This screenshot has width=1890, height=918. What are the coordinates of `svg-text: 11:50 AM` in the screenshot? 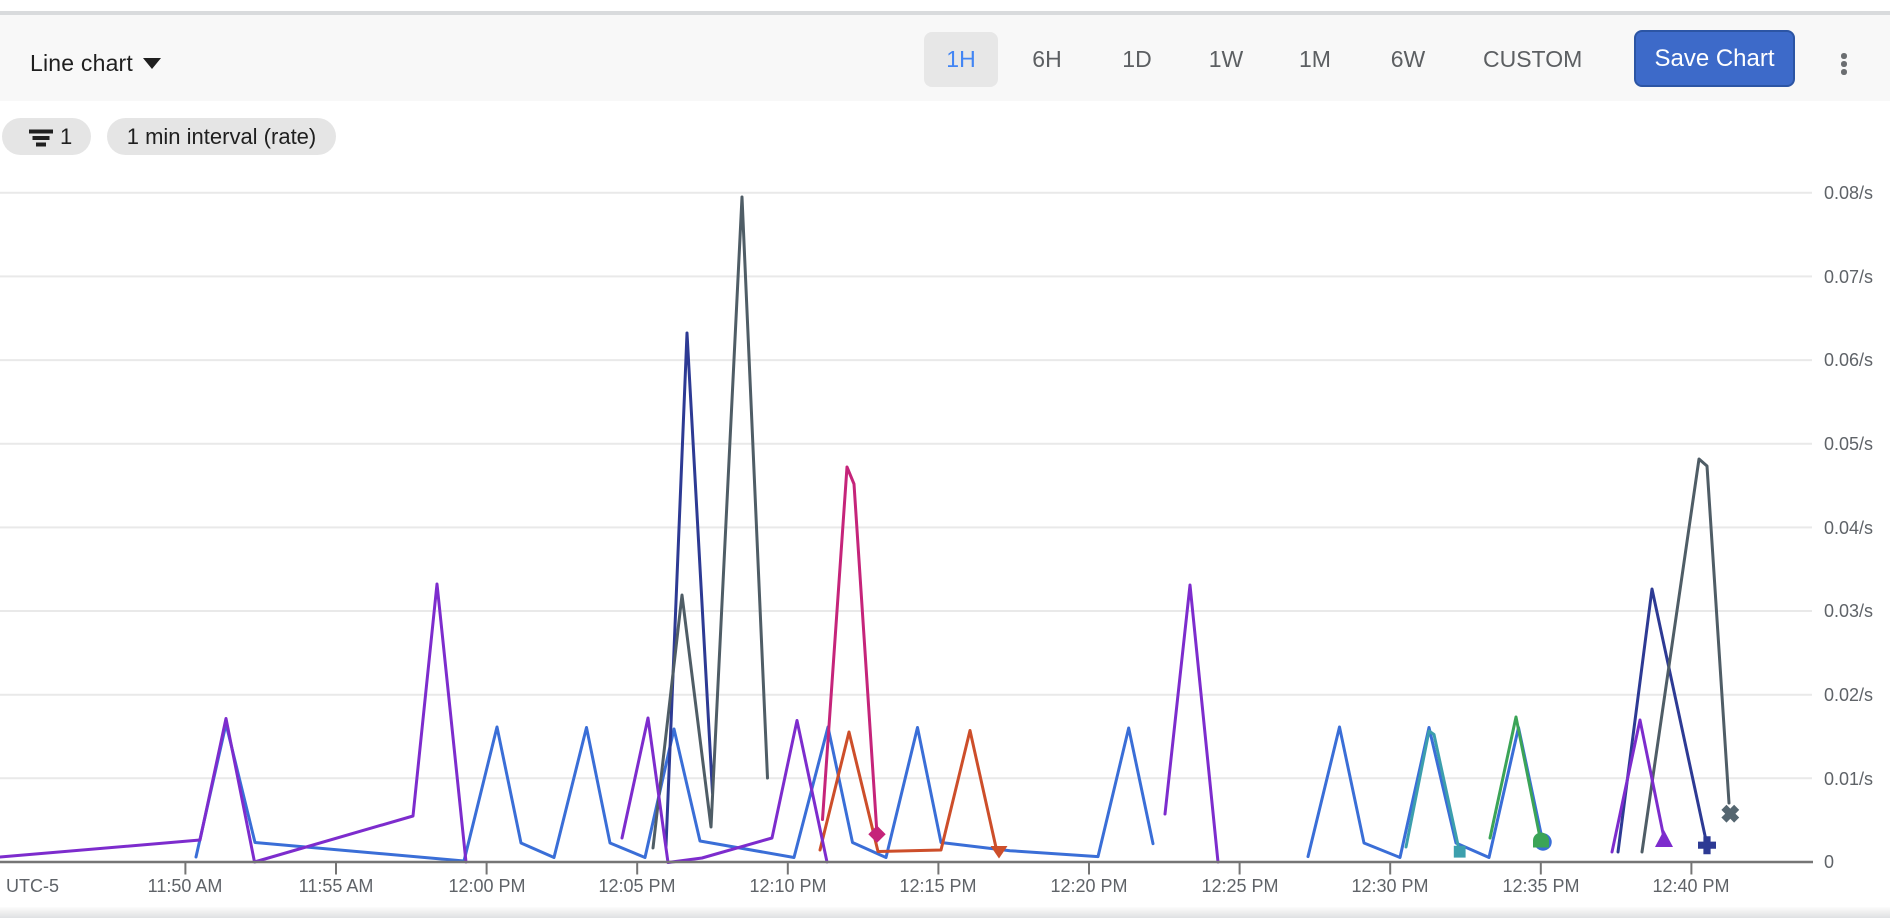 It's located at (185, 886).